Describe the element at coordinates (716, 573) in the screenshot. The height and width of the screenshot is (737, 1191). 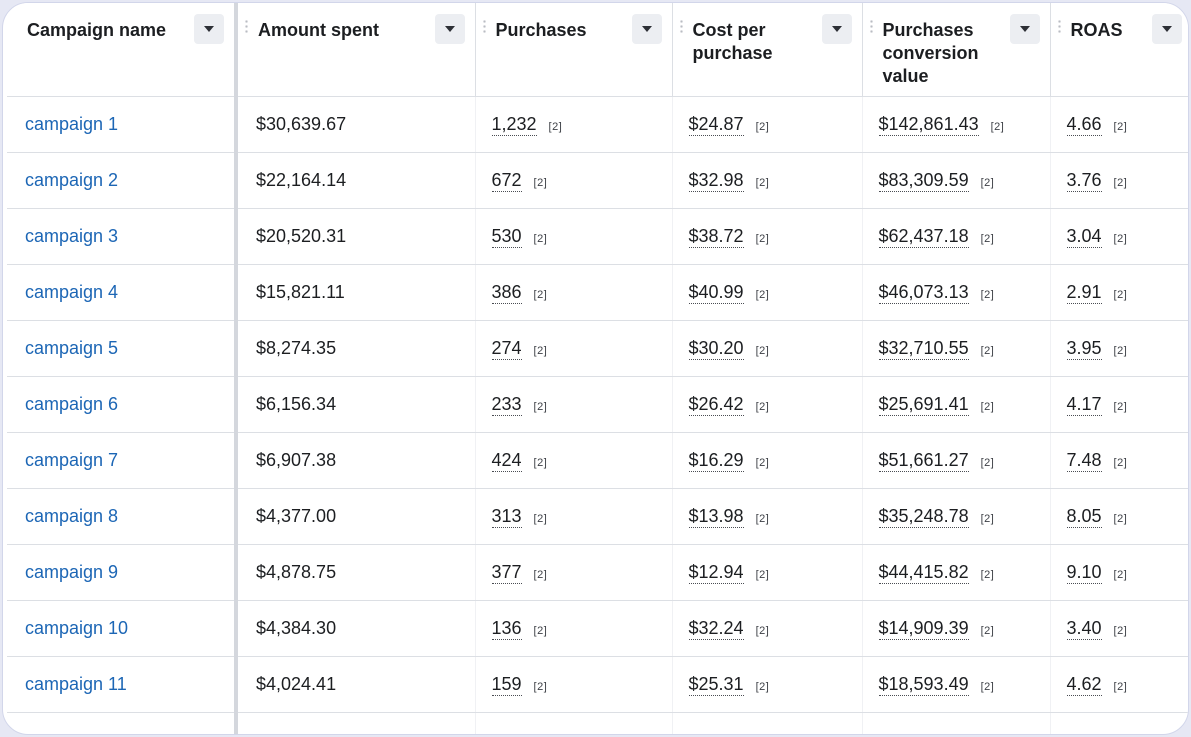
I see `cost-per-purchase-value: $12.94` at that location.